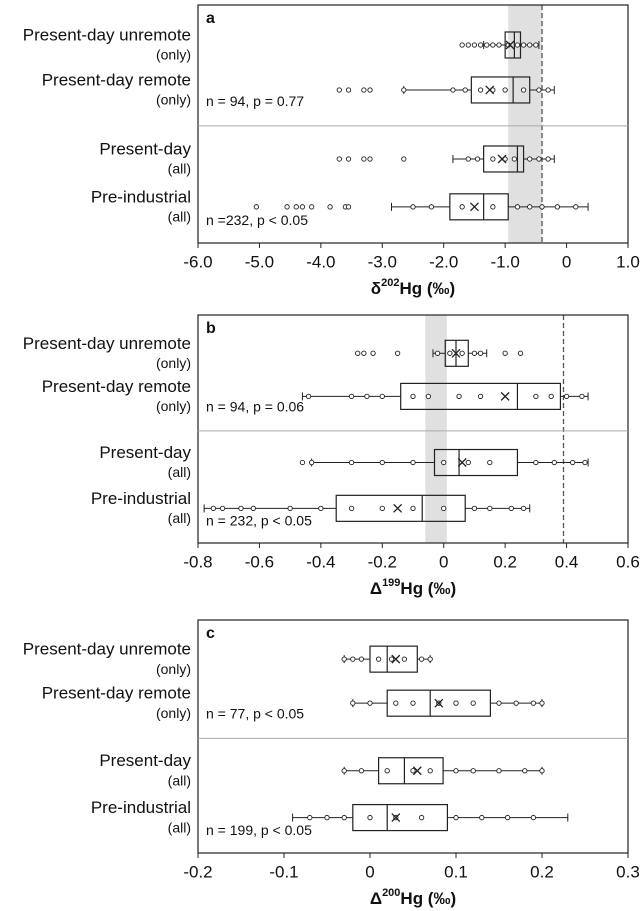 This screenshot has height=911, width=644. Describe the element at coordinates (505, 561) in the screenshot. I see `x-tick-label: 0.2` at that location.